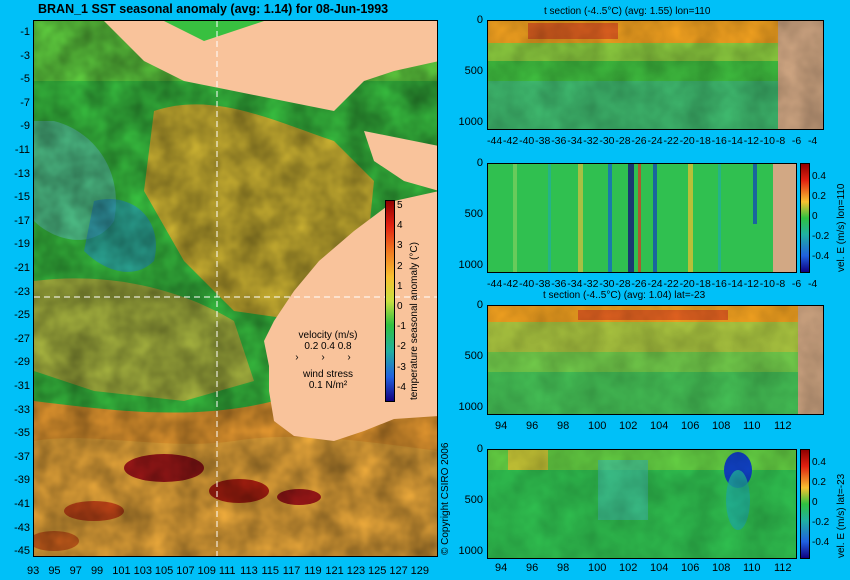 This screenshot has width=850, height=580. I want to click on panel-x-tick-label: 108, so click(721, 426).